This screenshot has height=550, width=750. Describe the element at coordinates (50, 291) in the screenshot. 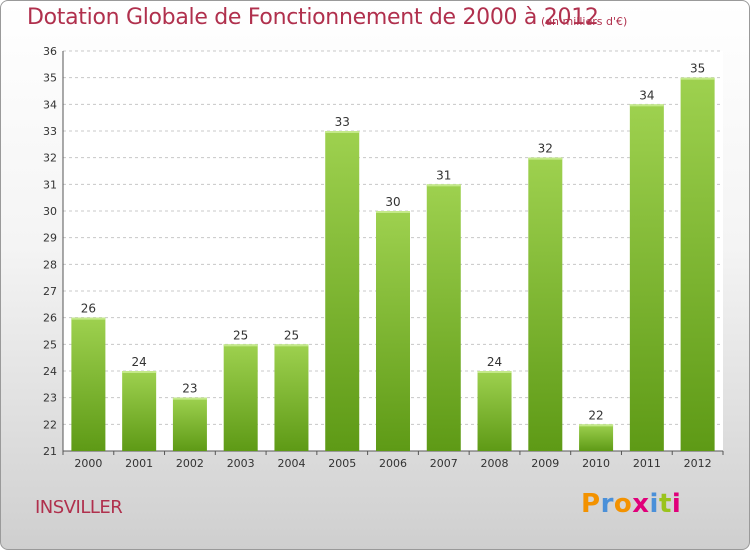

I see `y-tick-label: 27` at that location.